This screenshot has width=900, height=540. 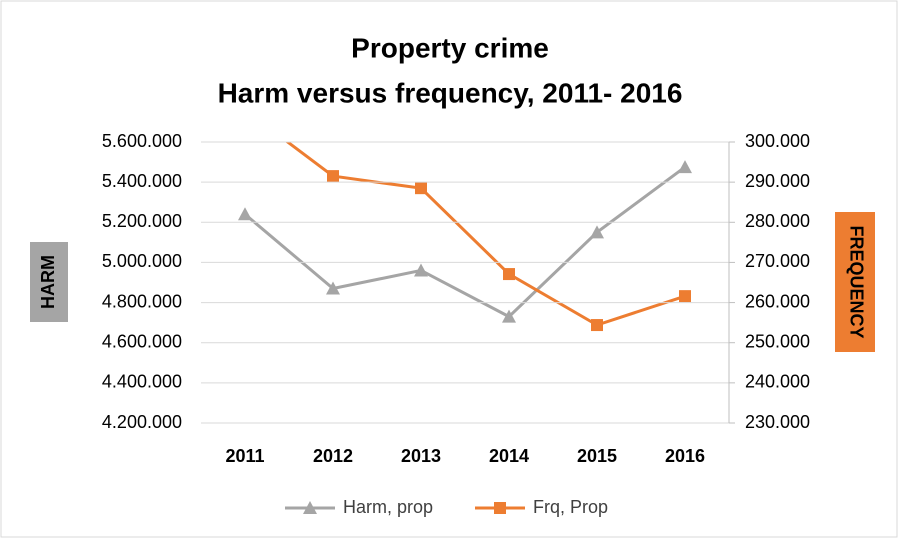 What do you see at coordinates (777, 341) in the screenshot?
I see `y2-tick-label: 250.000` at bounding box center [777, 341].